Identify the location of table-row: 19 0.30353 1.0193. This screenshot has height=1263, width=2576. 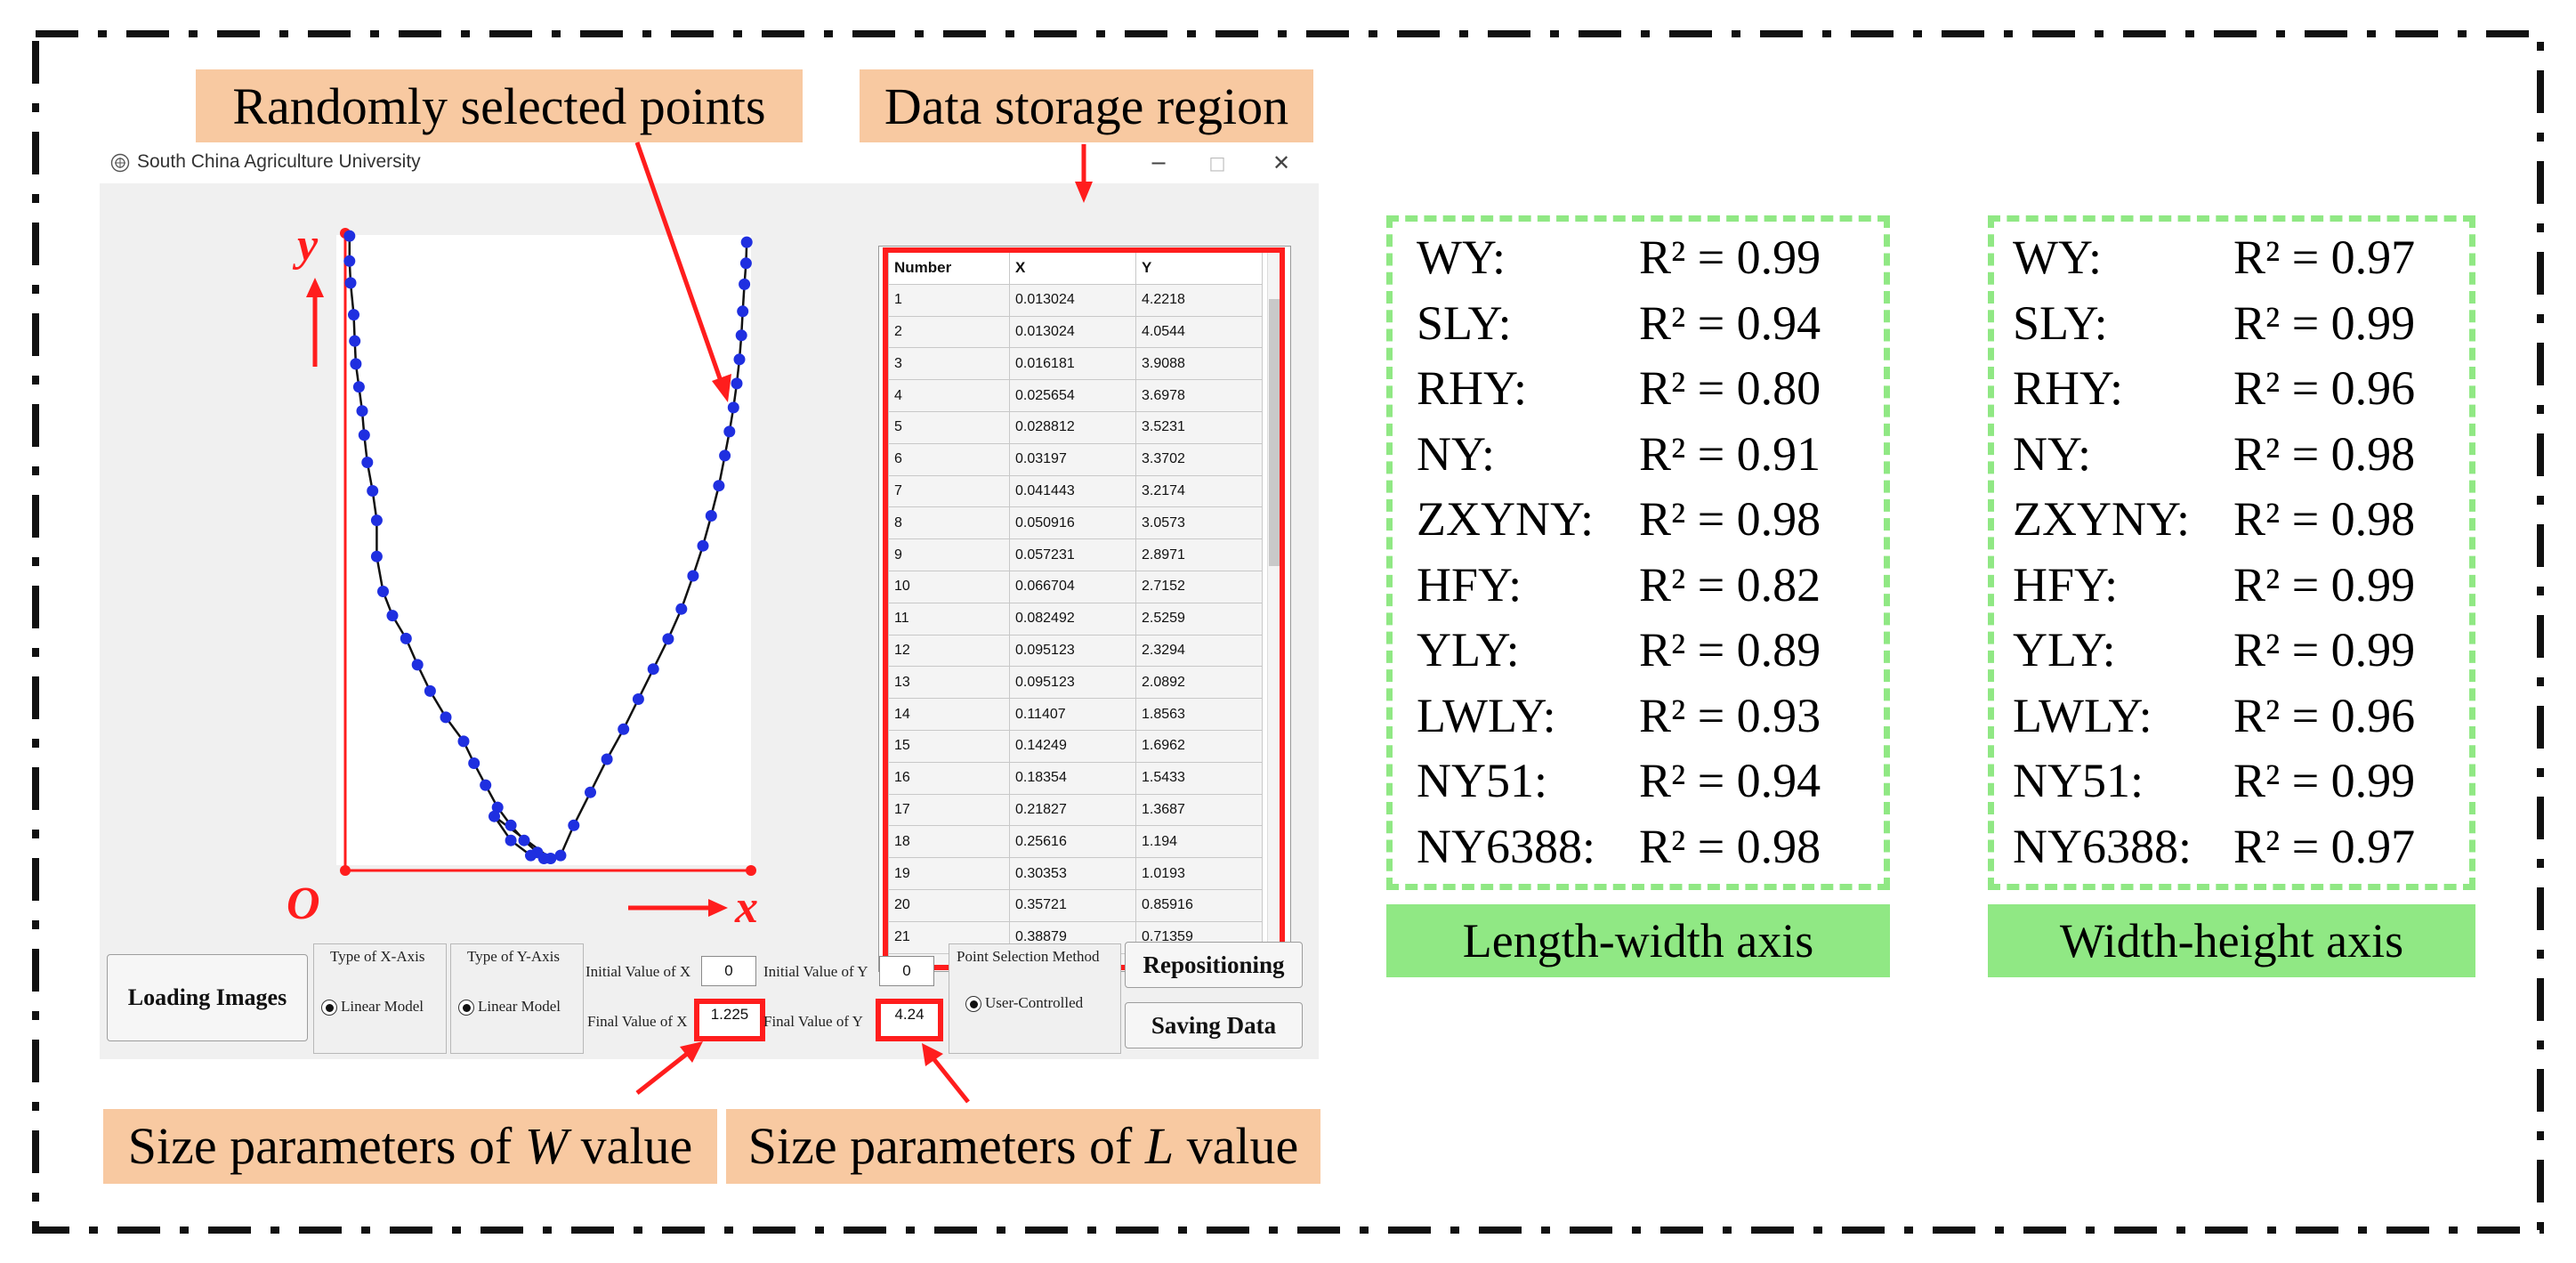
(1075, 873).